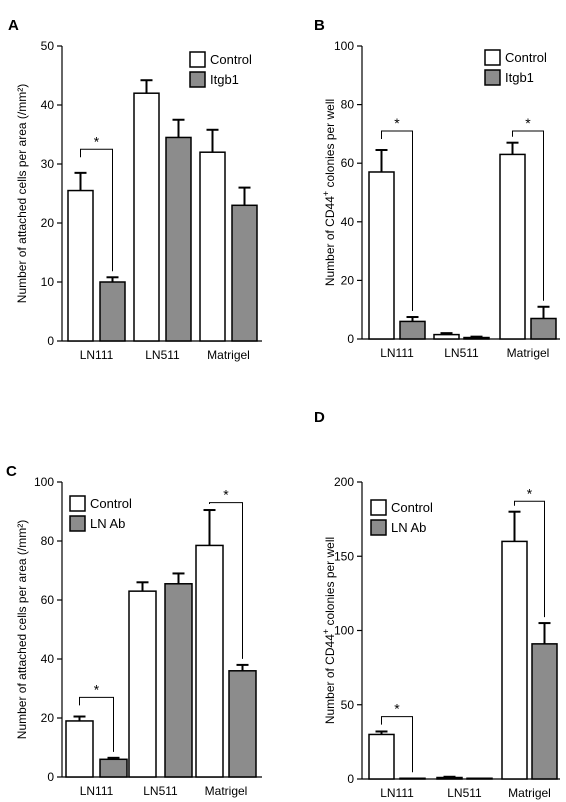  Describe the element at coordinates (48, 164) in the screenshot. I see `y-tick-label: 30` at that location.